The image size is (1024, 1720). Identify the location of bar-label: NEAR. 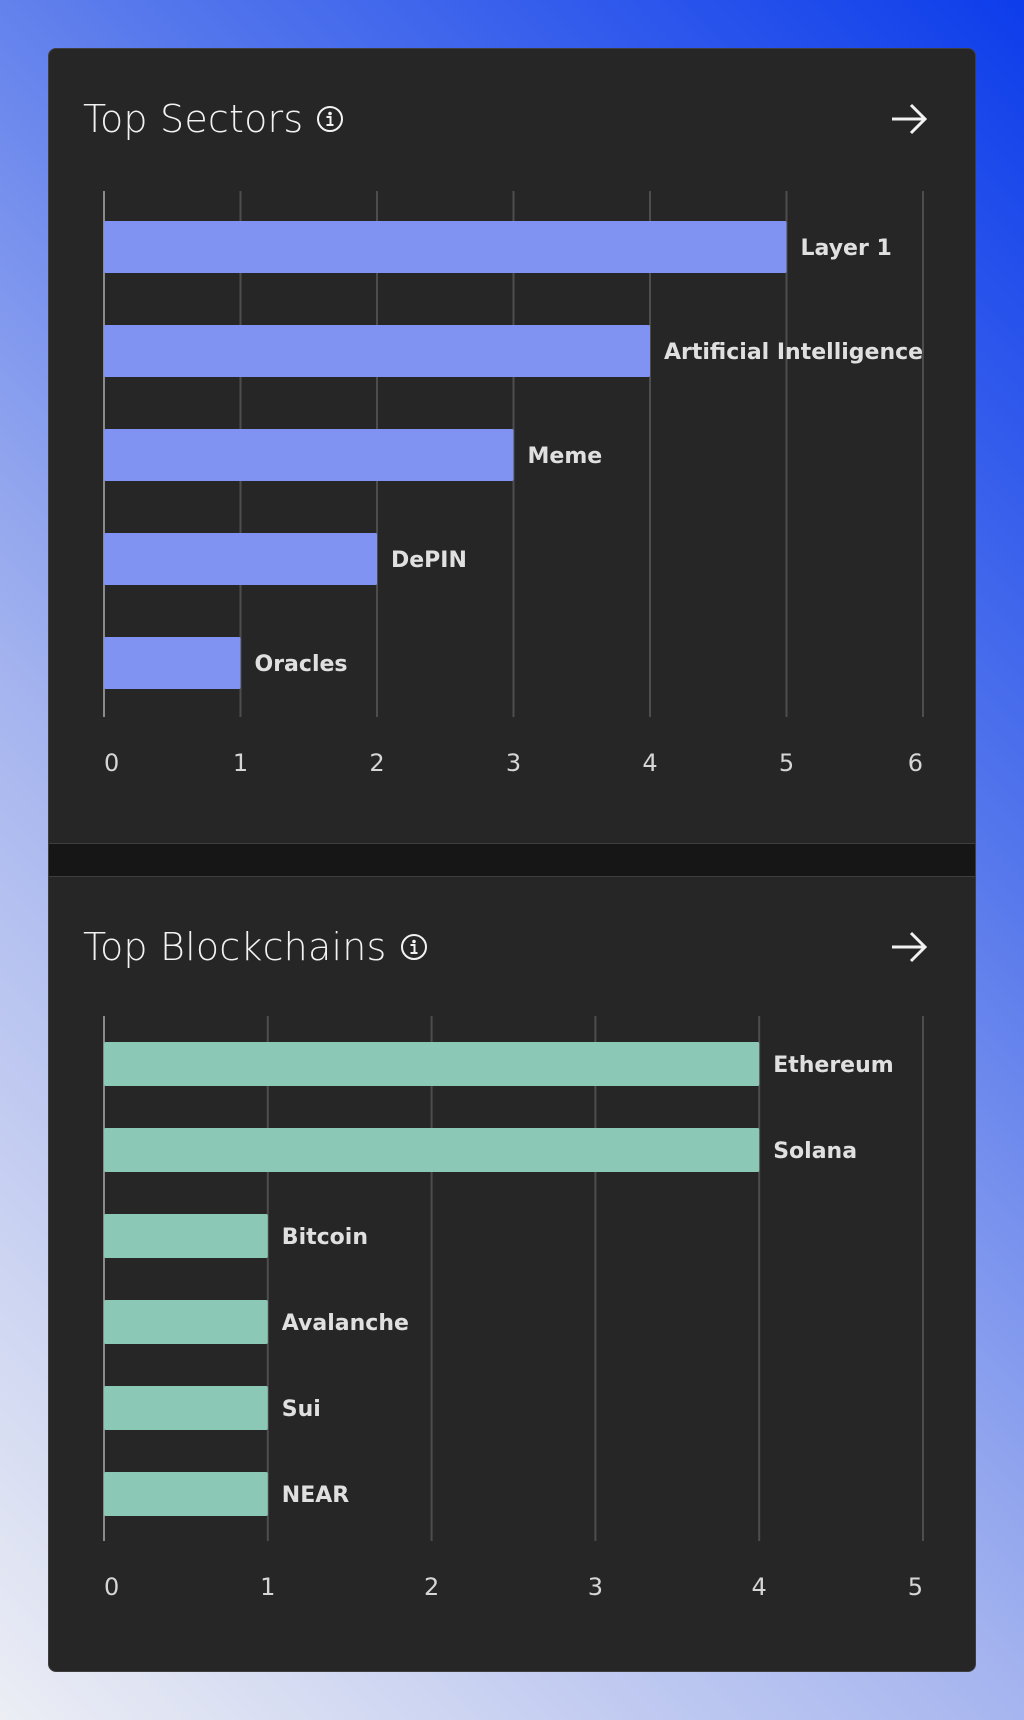
(315, 1495).